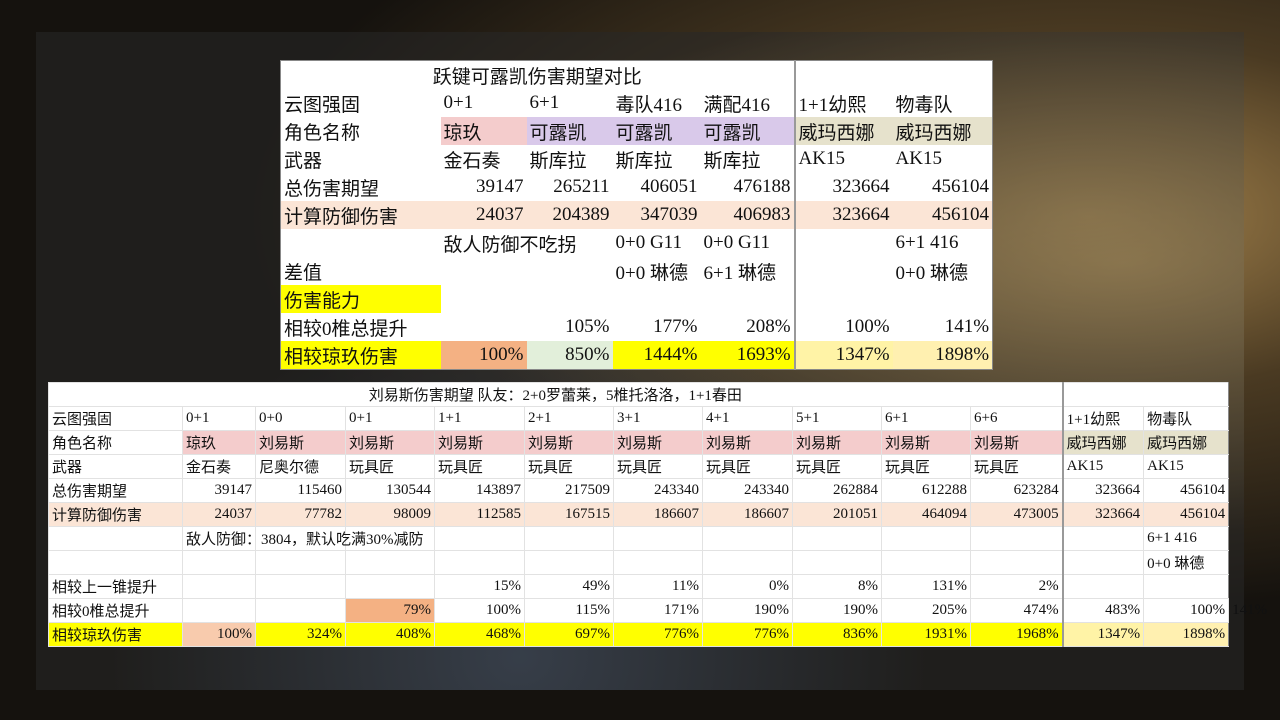 This screenshot has width=1280, height=720. Describe the element at coordinates (669, 186) in the screenshot. I see `cell: 406051` at that location.